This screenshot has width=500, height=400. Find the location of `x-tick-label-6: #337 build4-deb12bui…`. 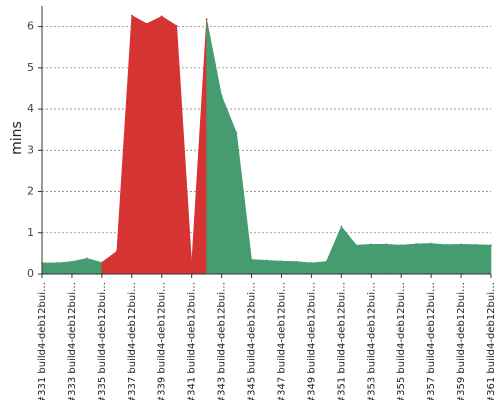

x-tick-label-6: #337 build4-deb12bui… is located at coordinates (132, 341).